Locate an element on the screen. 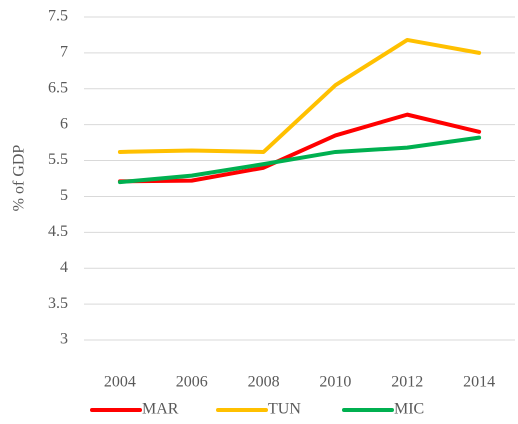 This screenshot has width=518, height=424. x-tick-label: 2010 is located at coordinates (335, 382).